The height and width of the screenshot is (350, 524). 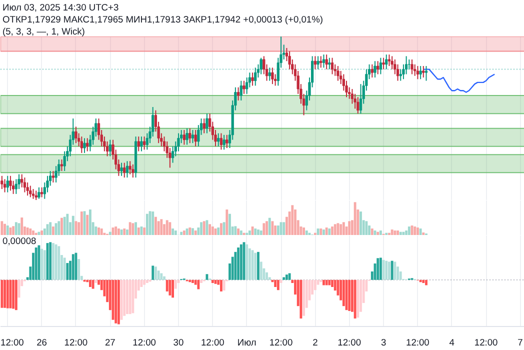 What do you see at coordinates (383, 343) in the screenshot?
I see `x-tick-label: 3` at bounding box center [383, 343].